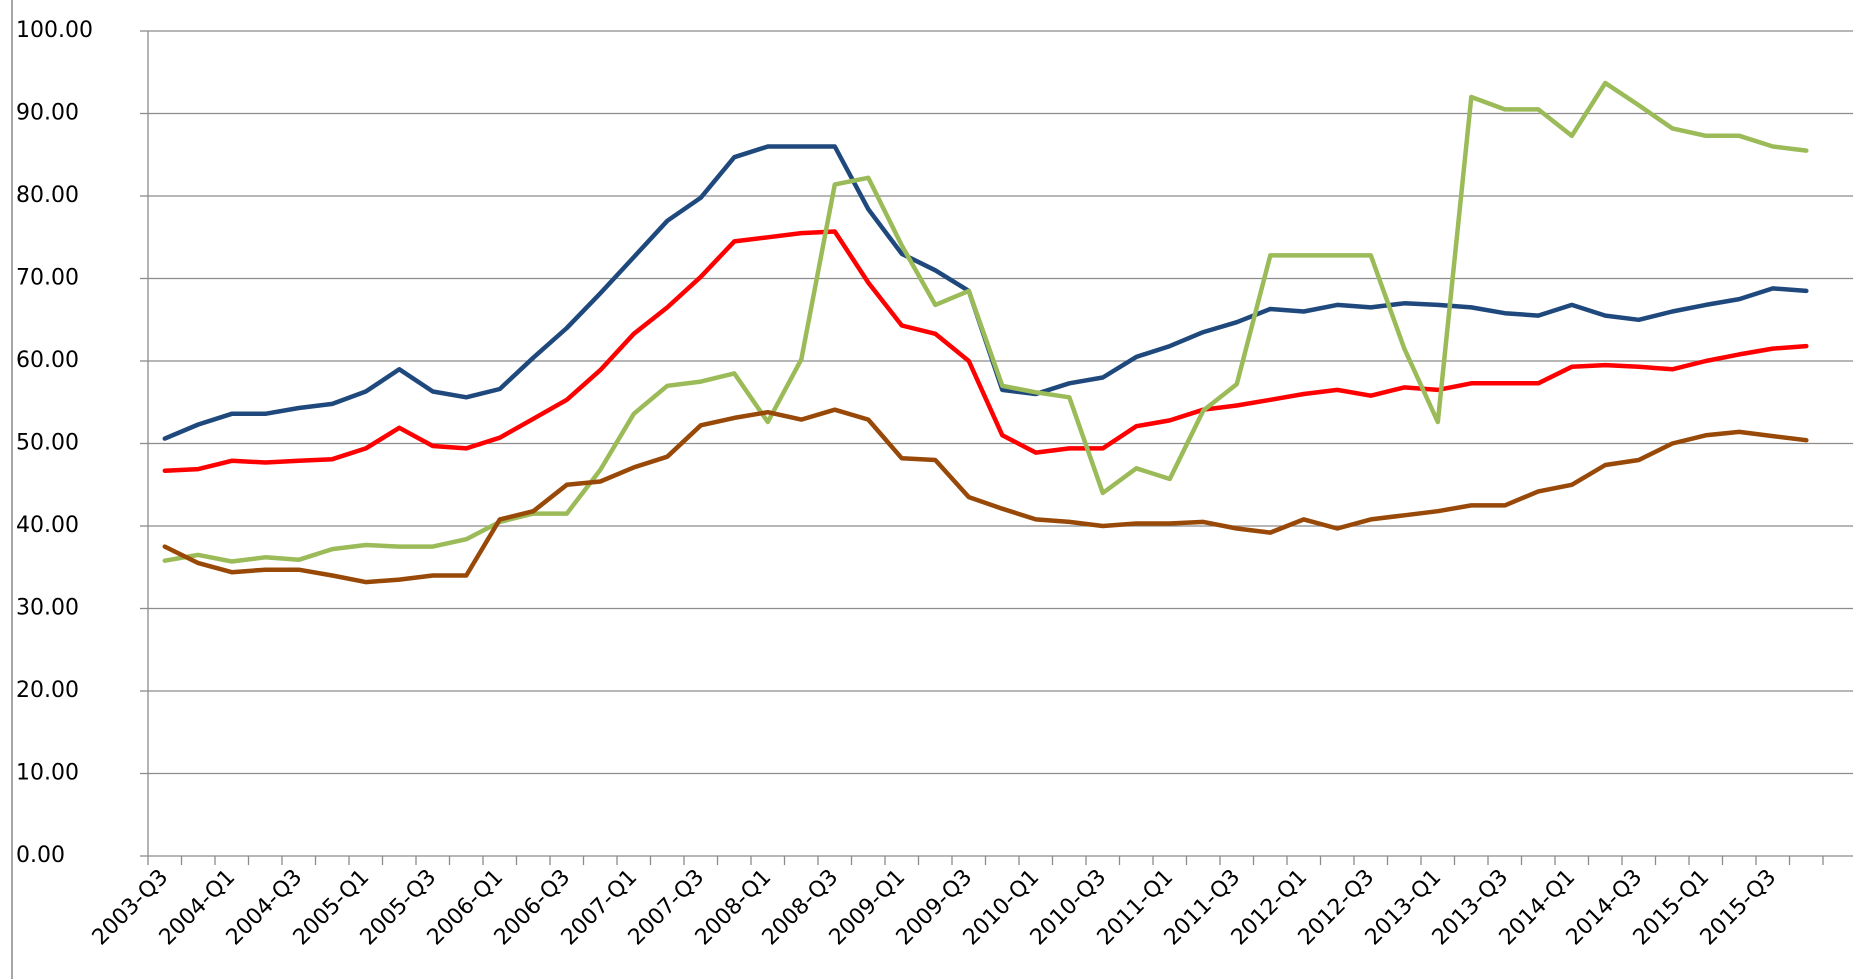 The width and height of the screenshot is (1853, 979). What do you see at coordinates (47, 443) in the screenshot?
I see `y-tick-label: 50.00` at bounding box center [47, 443].